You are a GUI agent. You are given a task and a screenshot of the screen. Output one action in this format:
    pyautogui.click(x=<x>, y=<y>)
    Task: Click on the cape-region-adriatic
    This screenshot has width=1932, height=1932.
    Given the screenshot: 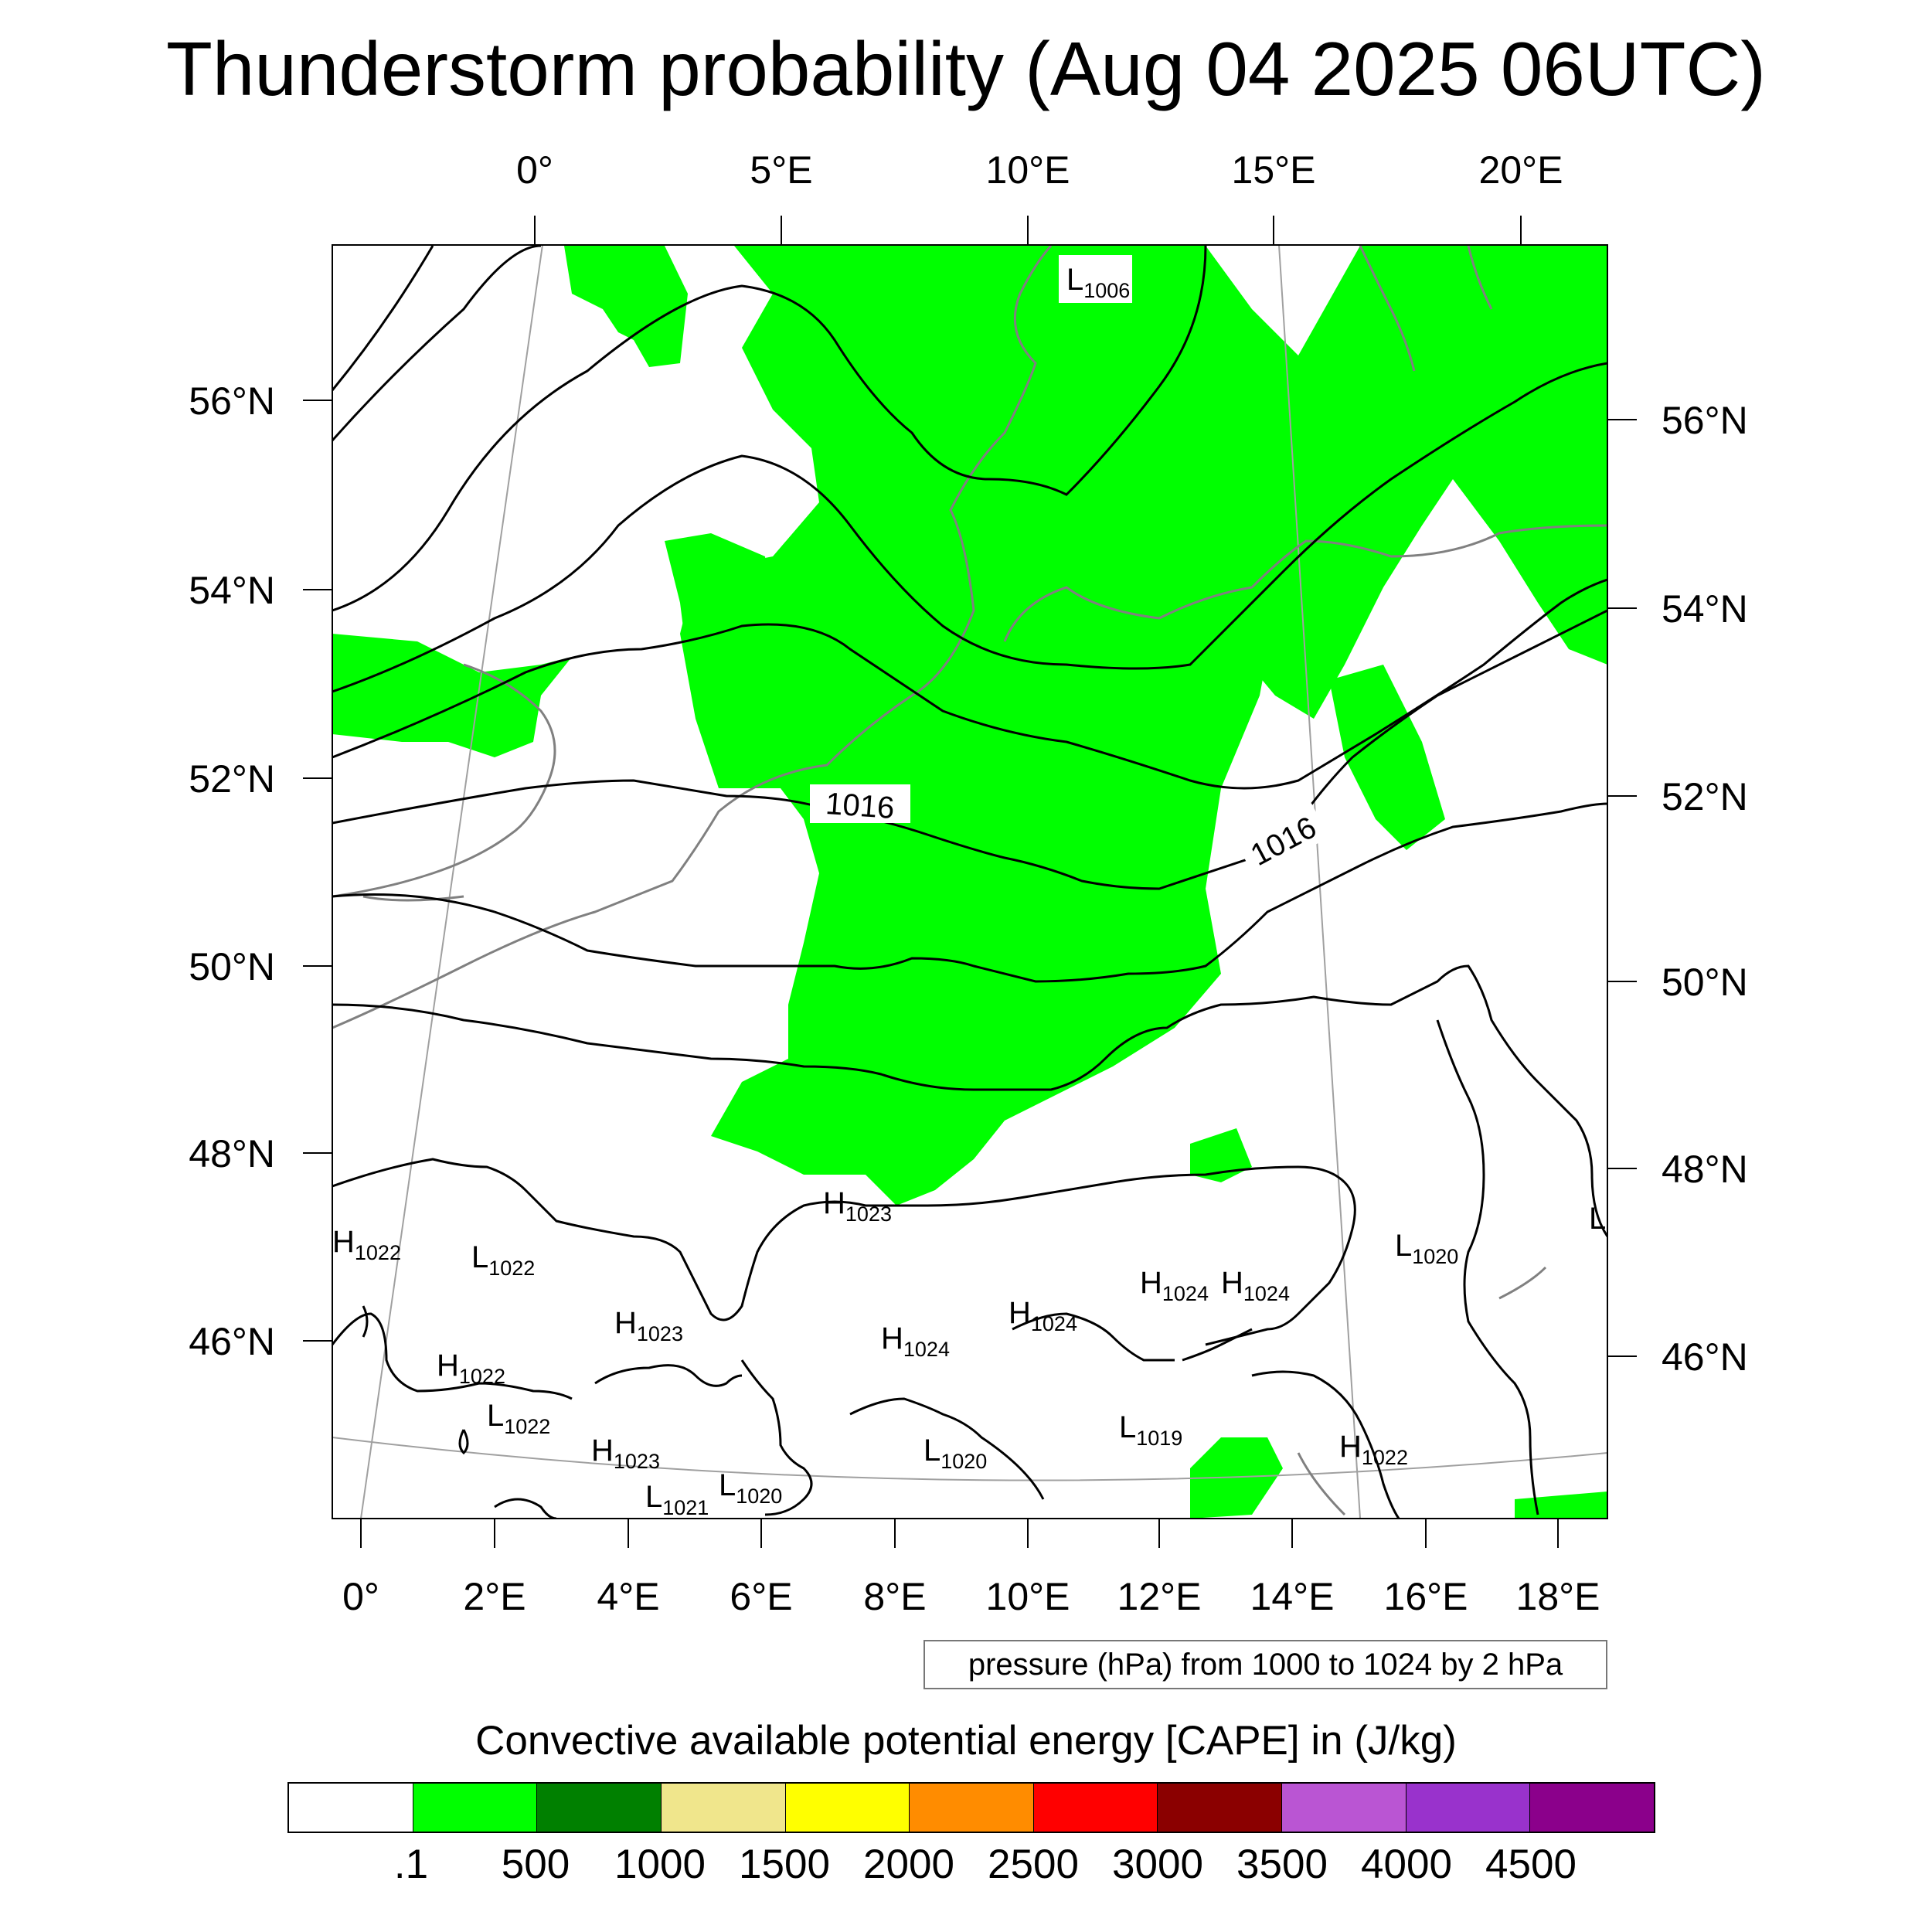 What is the action you would take?
    pyautogui.click(x=1236, y=1478)
    